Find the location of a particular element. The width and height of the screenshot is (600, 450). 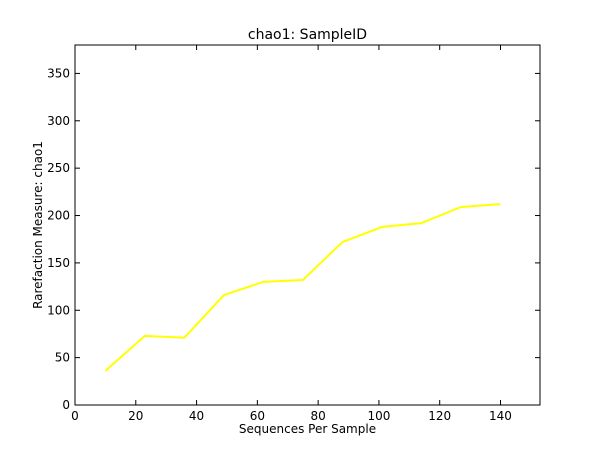

y-tick-label: 300 is located at coordinates (58, 121).